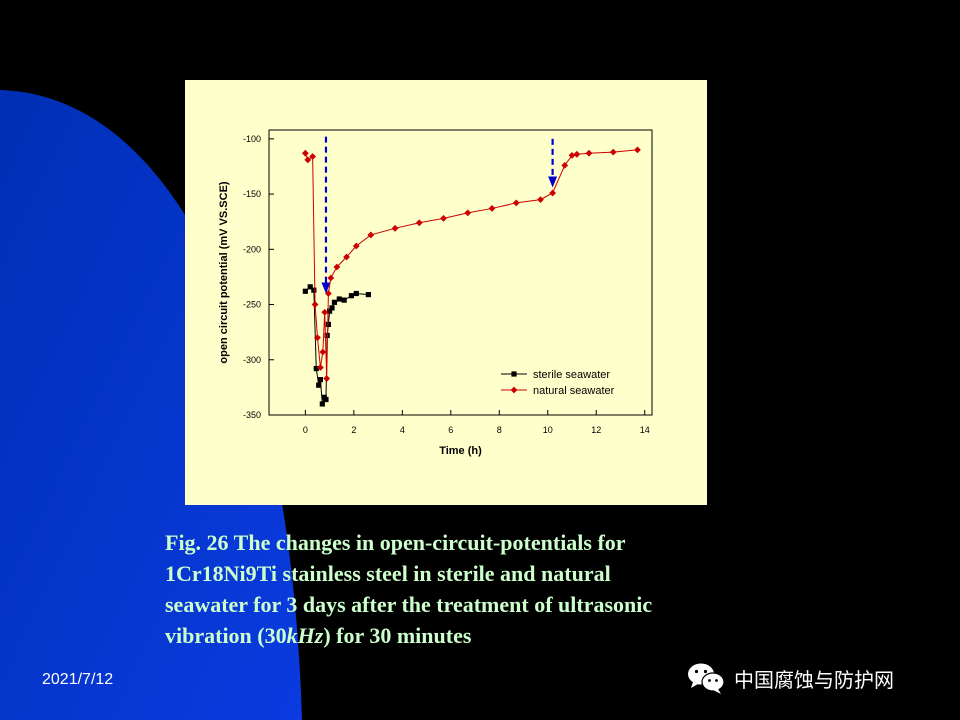 This screenshot has height=720, width=960. I want to click on caption-unit: kHz, so click(305, 635).